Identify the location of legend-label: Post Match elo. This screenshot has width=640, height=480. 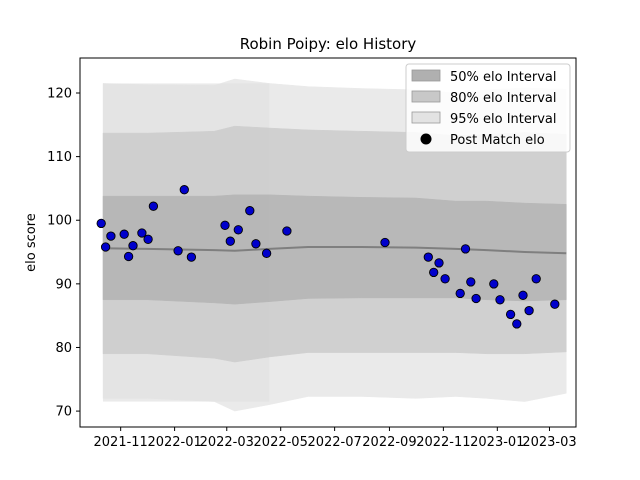
(497, 140).